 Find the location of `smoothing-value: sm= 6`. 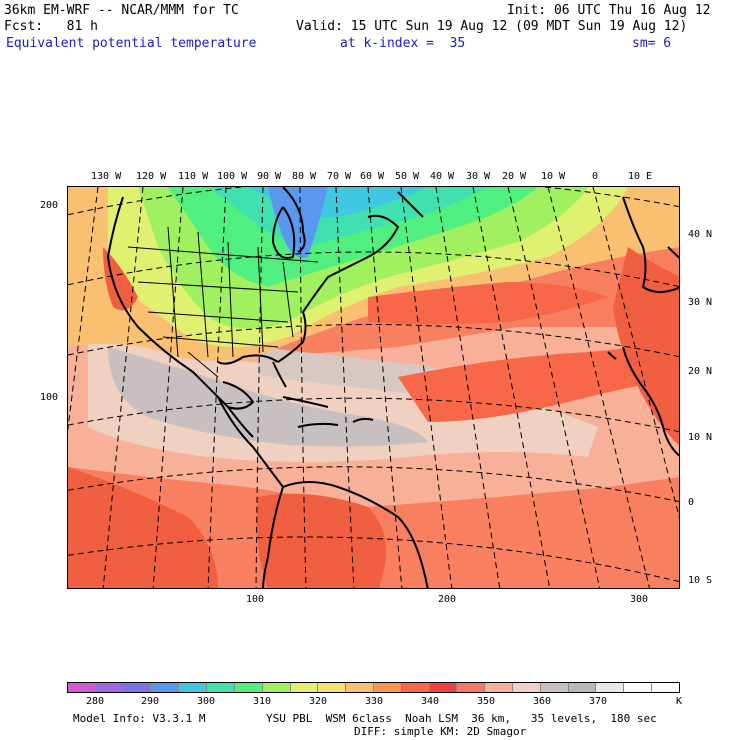

smoothing-value: sm= 6 is located at coordinates (652, 43).